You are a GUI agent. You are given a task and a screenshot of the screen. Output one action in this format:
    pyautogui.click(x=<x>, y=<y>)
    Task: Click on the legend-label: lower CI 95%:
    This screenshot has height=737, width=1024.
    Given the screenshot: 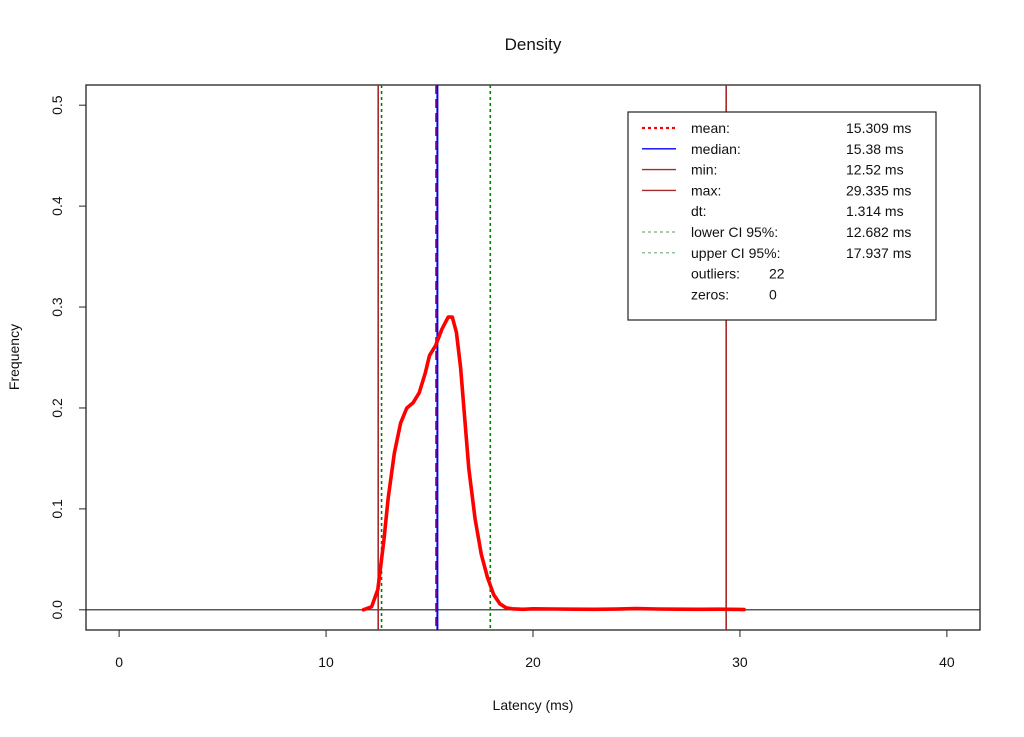 What is the action you would take?
    pyautogui.click(x=734, y=232)
    